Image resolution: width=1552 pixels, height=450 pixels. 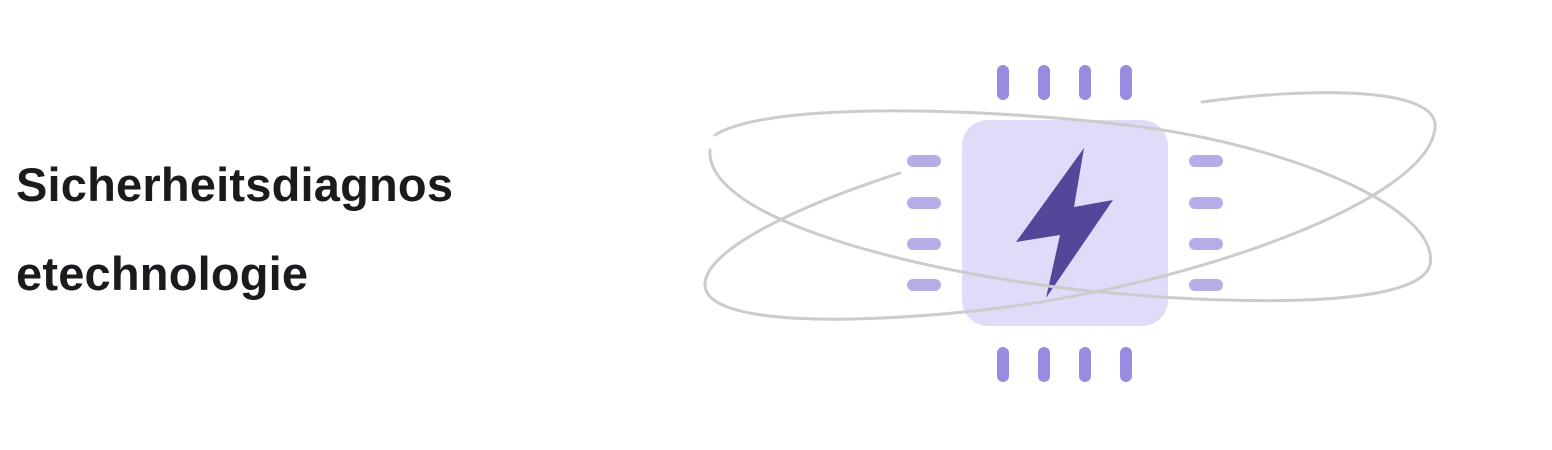 What do you see at coordinates (1064, 82) in the screenshot?
I see `chip-pins-top` at bounding box center [1064, 82].